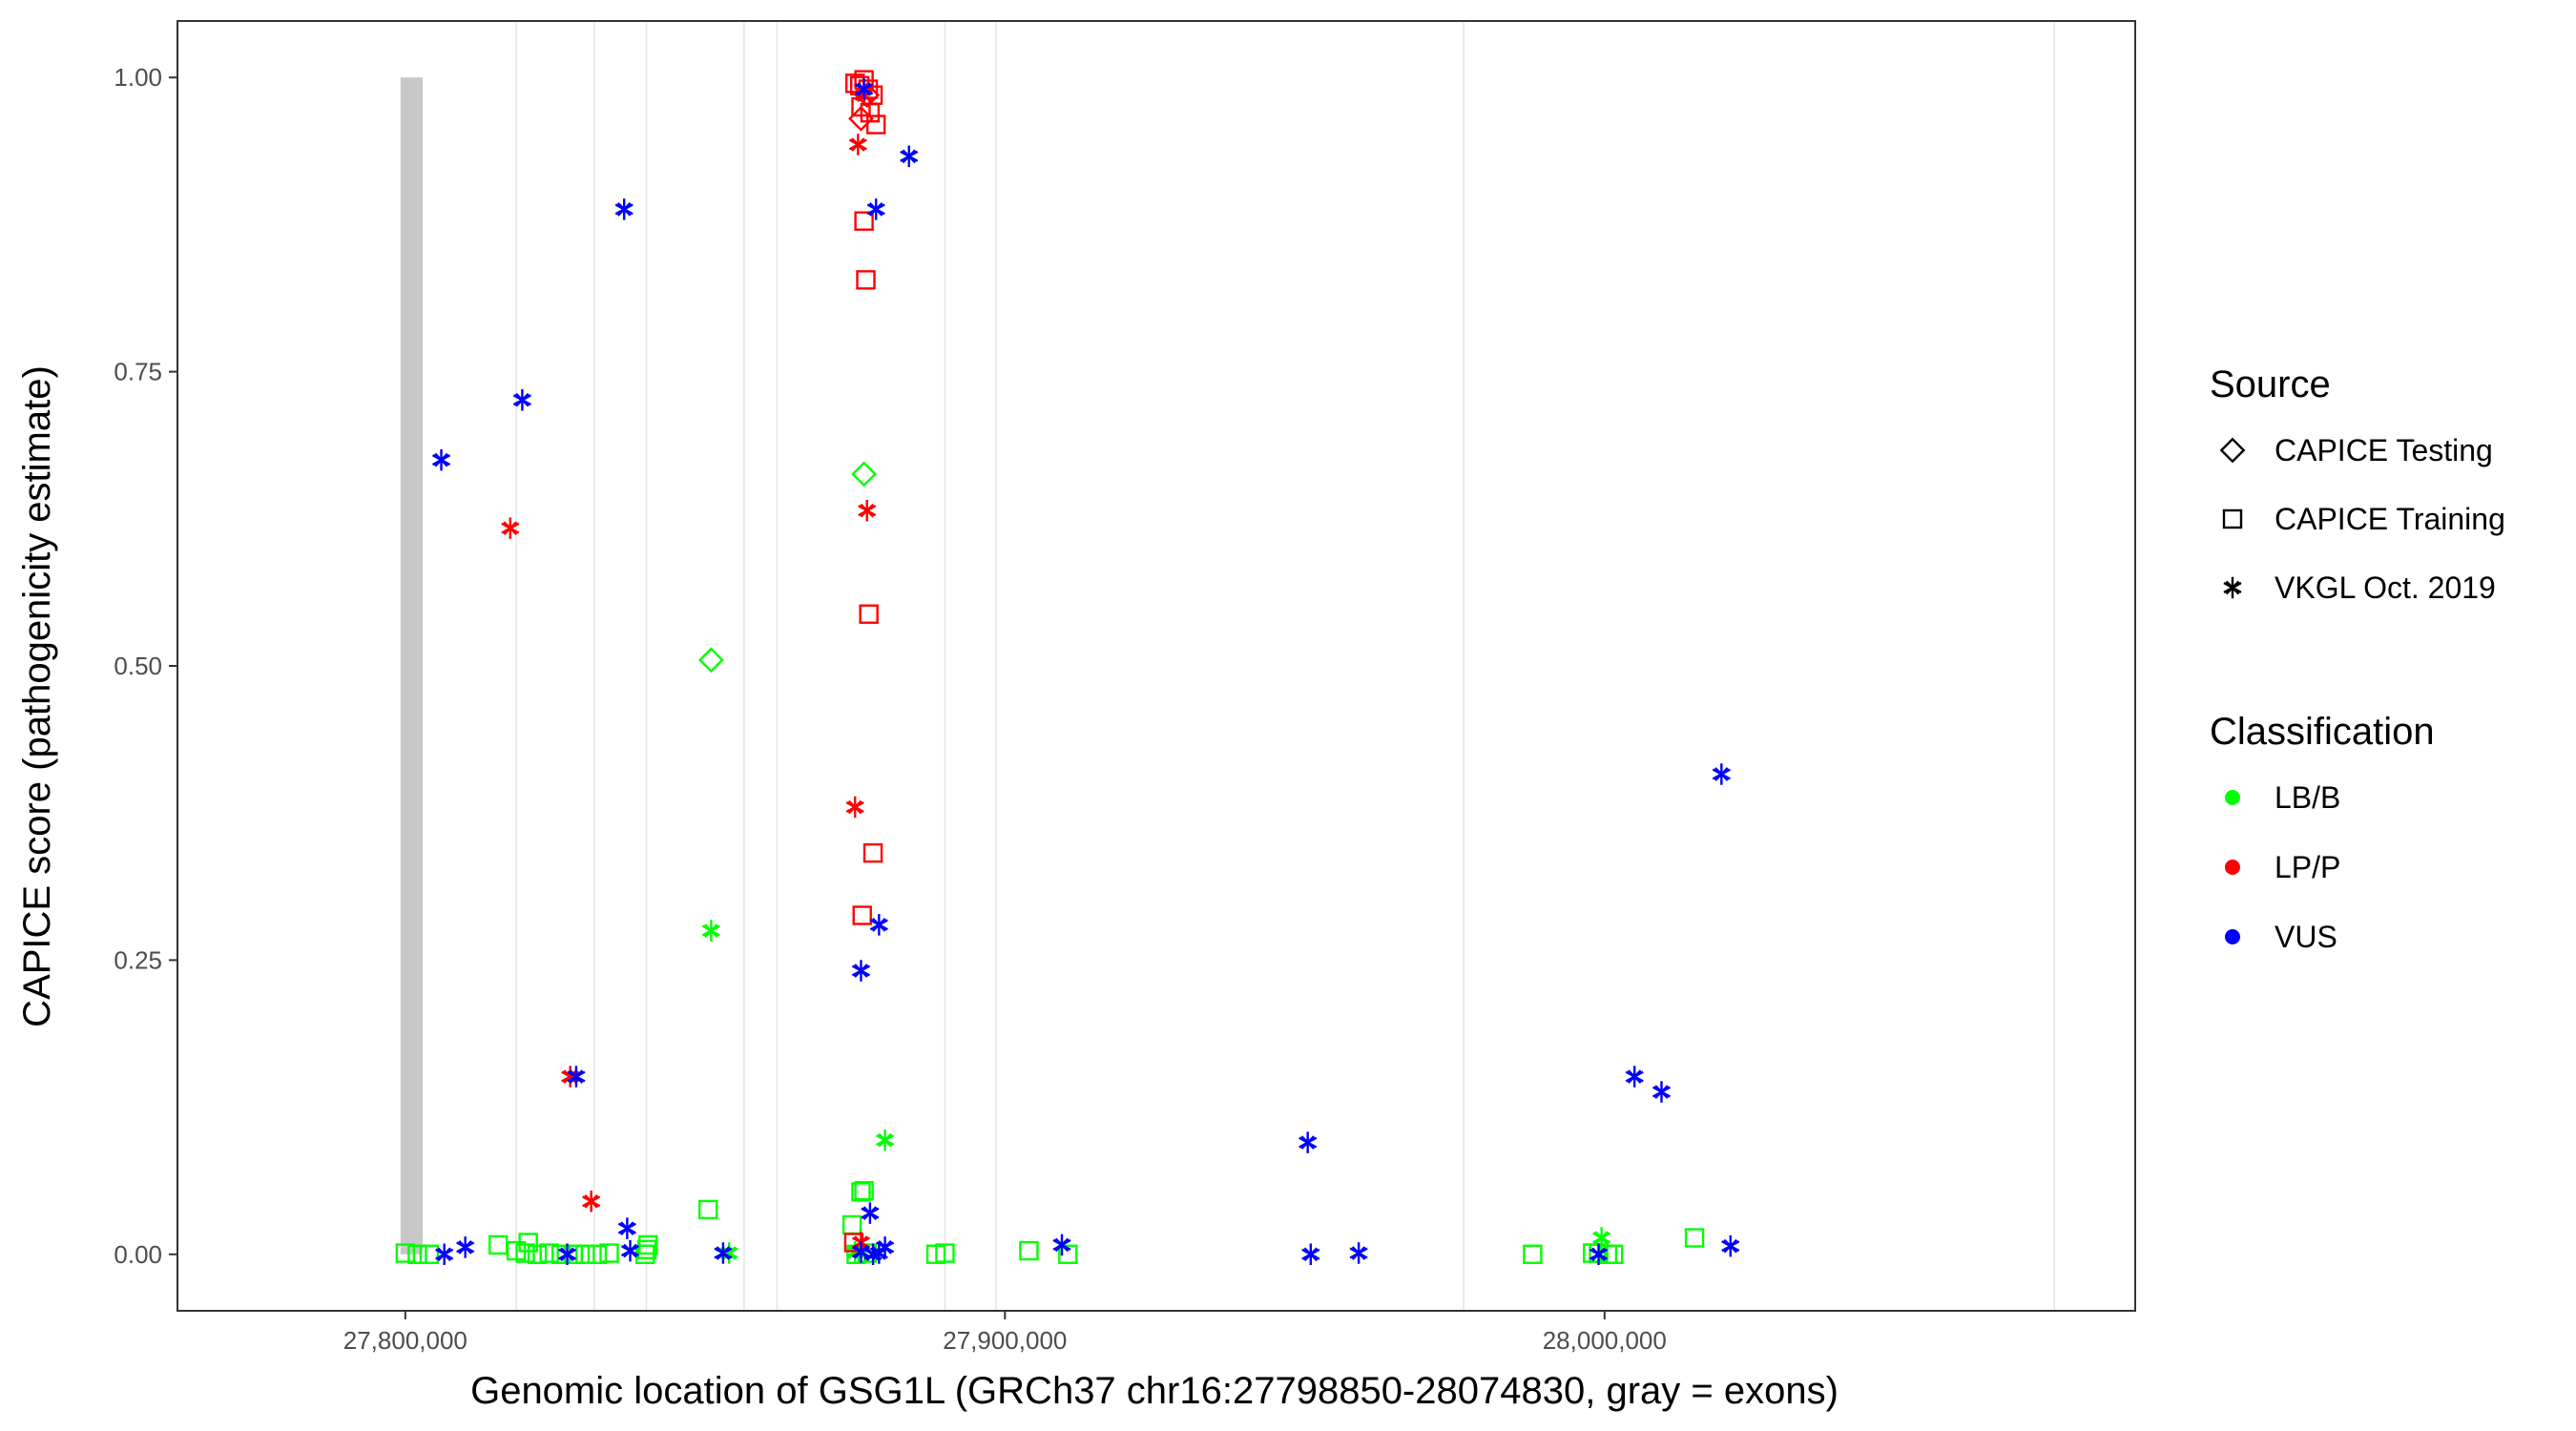 The width and height of the screenshot is (2576, 1431). What do you see at coordinates (37, 696) in the screenshot?
I see `y-axis-title: CAPICE score (pathogenicity estimate)` at bounding box center [37, 696].